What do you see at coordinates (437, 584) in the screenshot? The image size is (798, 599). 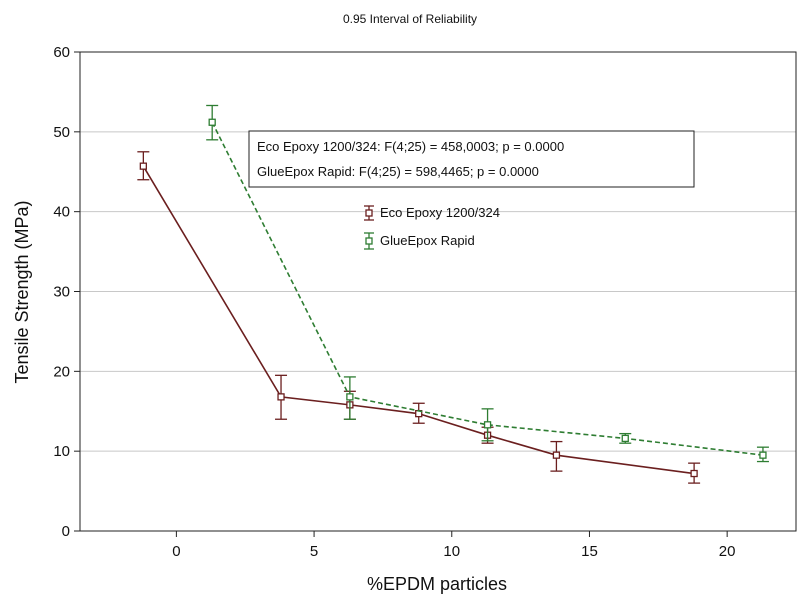 I see `x-axis-label: %EPDM particles` at bounding box center [437, 584].